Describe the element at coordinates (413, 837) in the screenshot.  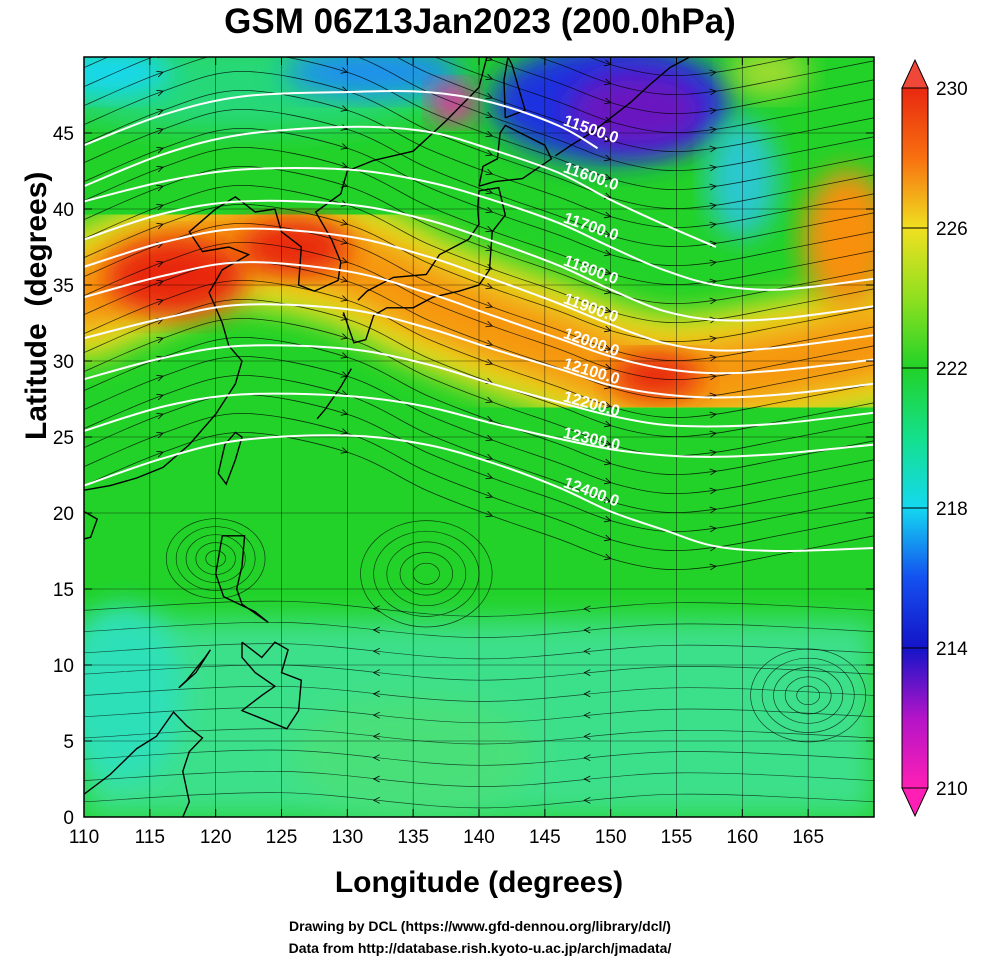
I see `x-tick-label: 135` at that location.